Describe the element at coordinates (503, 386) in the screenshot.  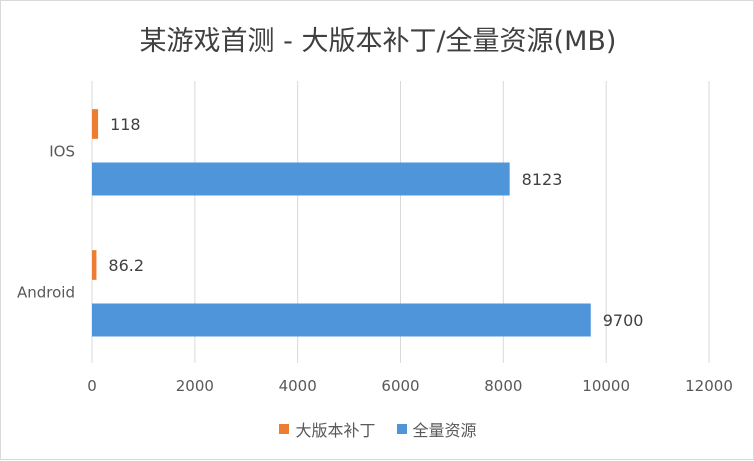
I see `x-tick-label-8000: 8000` at that location.